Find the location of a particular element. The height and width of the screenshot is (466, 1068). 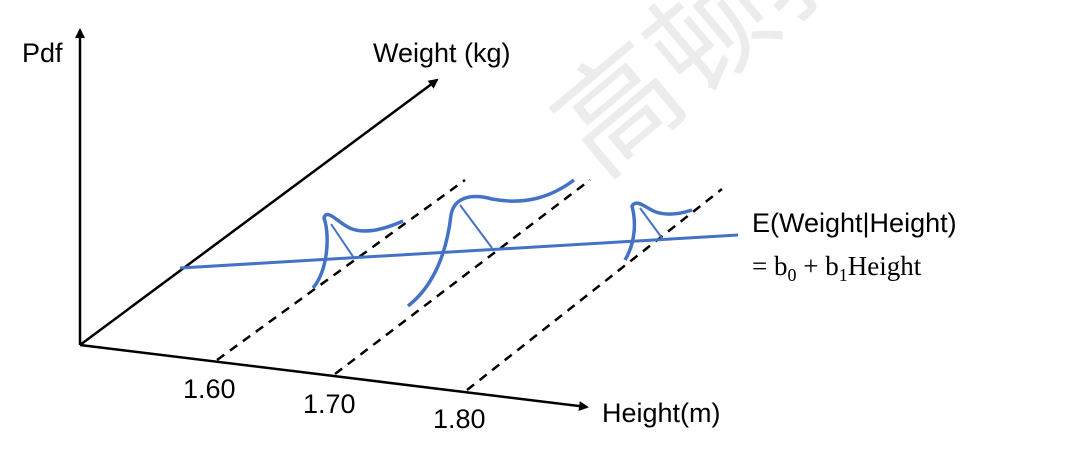

tick-label-1.60: 1.60 is located at coordinates (209, 389).